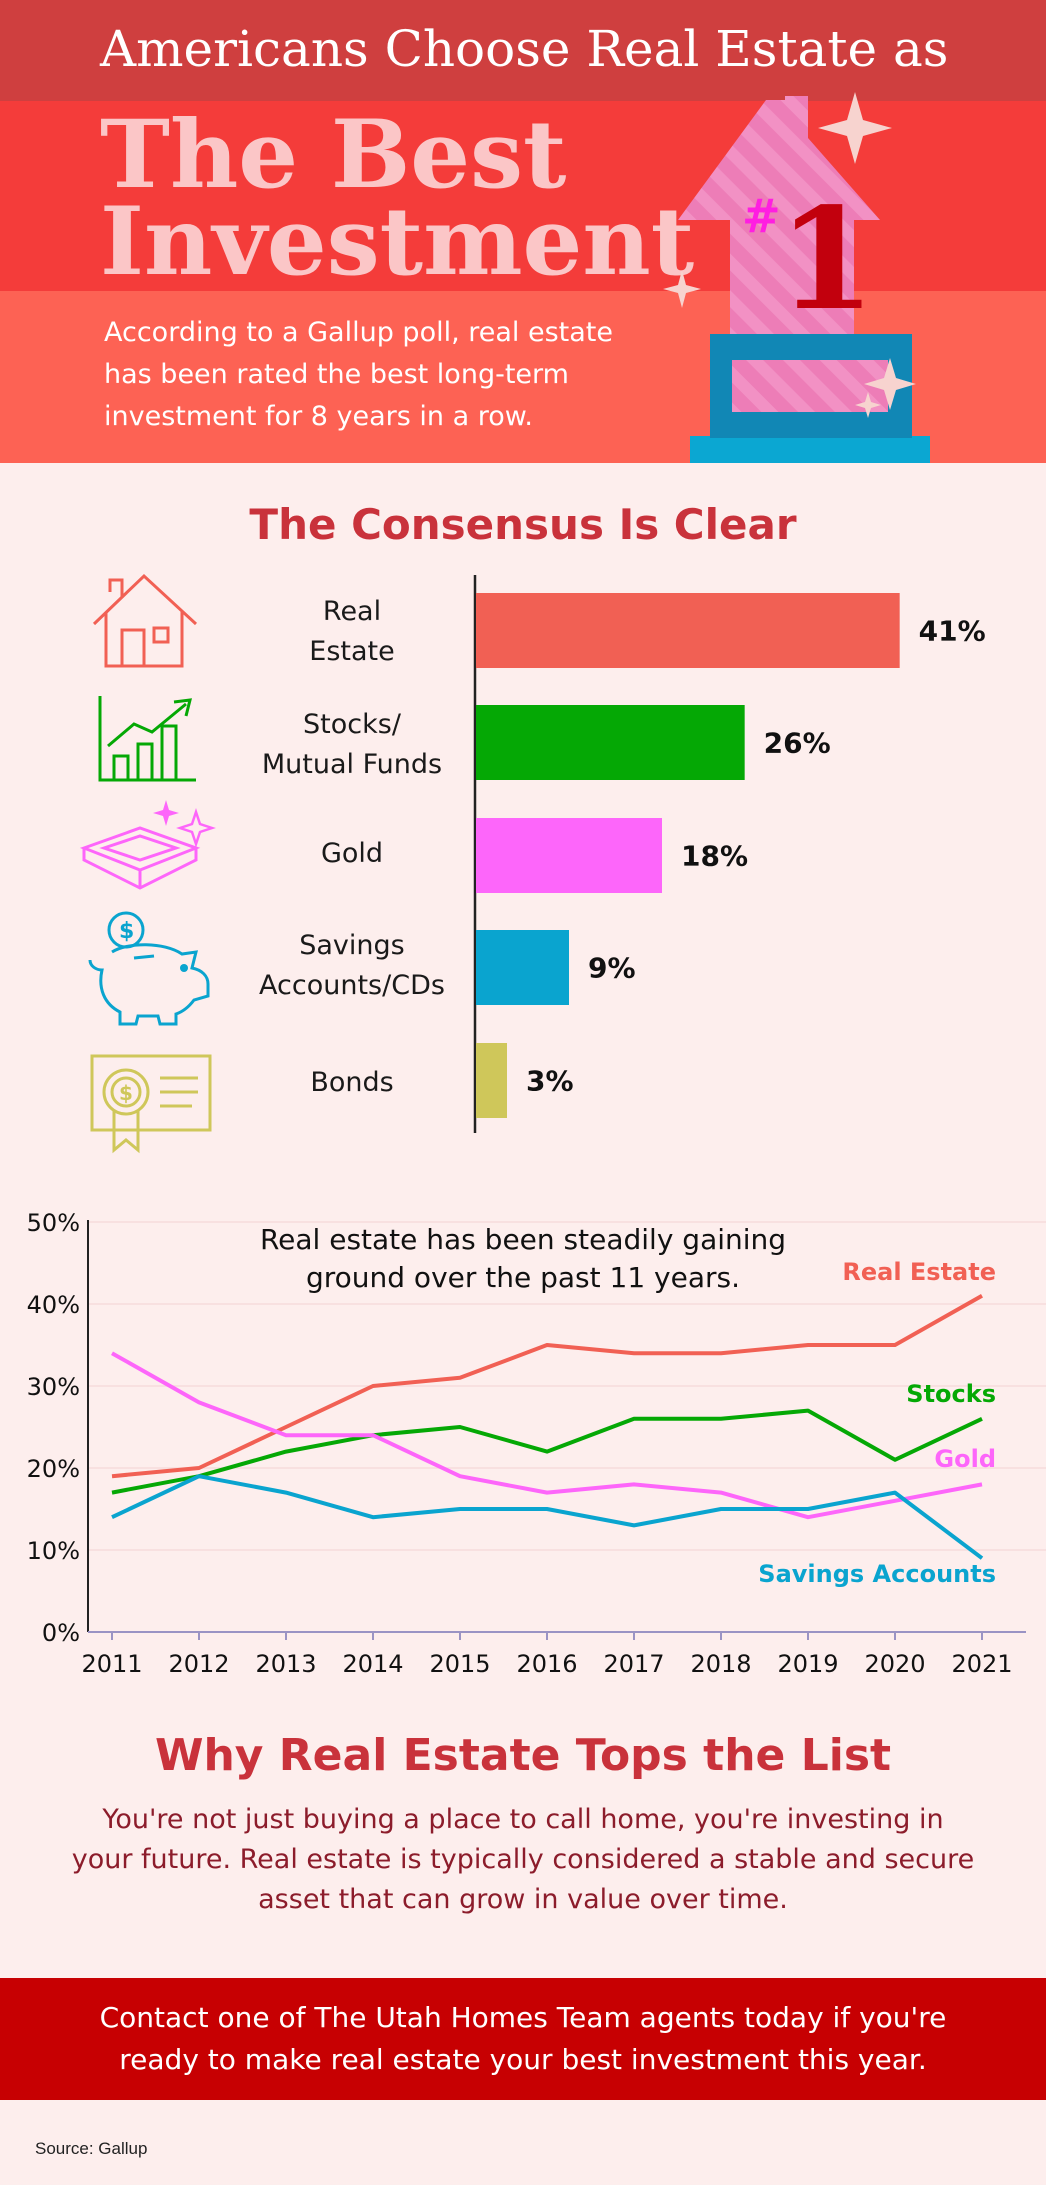 The width and height of the screenshot is (1046, 2185). I want to click on header-title-line1: The Best, so click(333, 155).